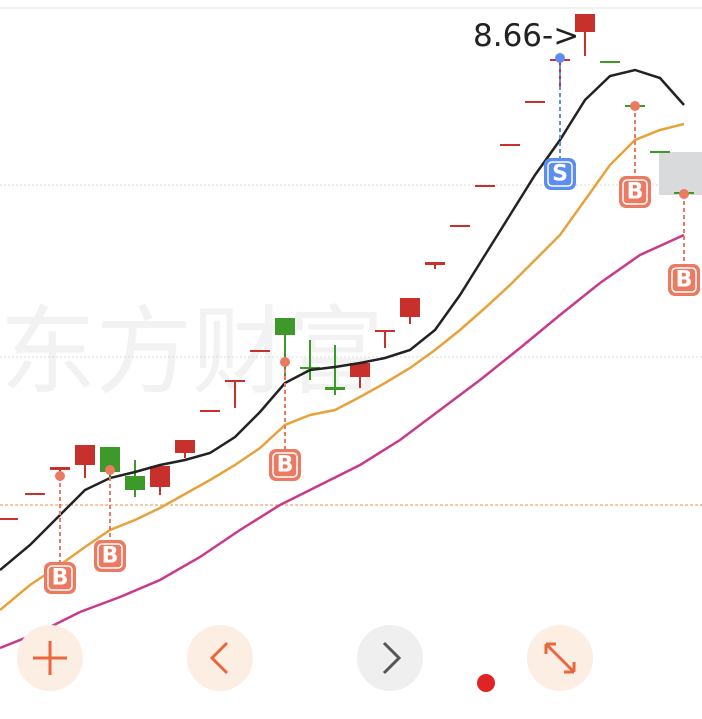  What do you see at coordinates (486, 683) in the screenshot?
I see `indicator-dot` at bounding box center [486, 683].